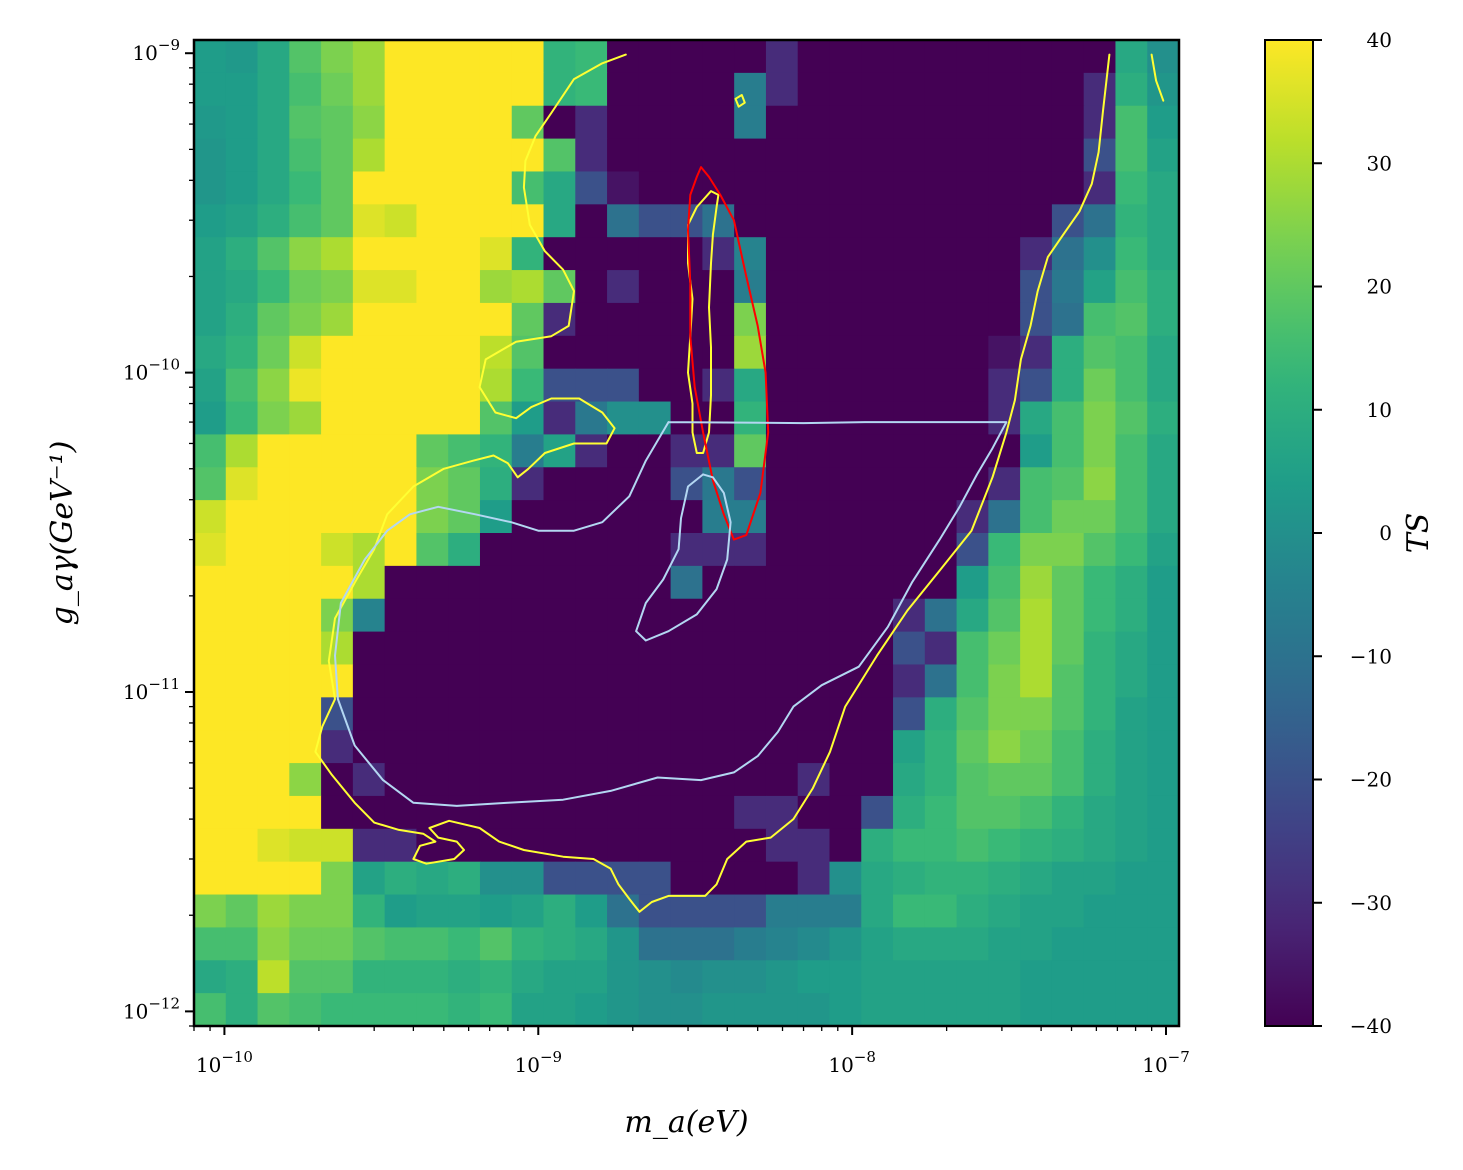 Image resolution: width=1463 pixels, height=1170 pixels. I want to click on x-tick-label: 10−8, so click(852, 1062).